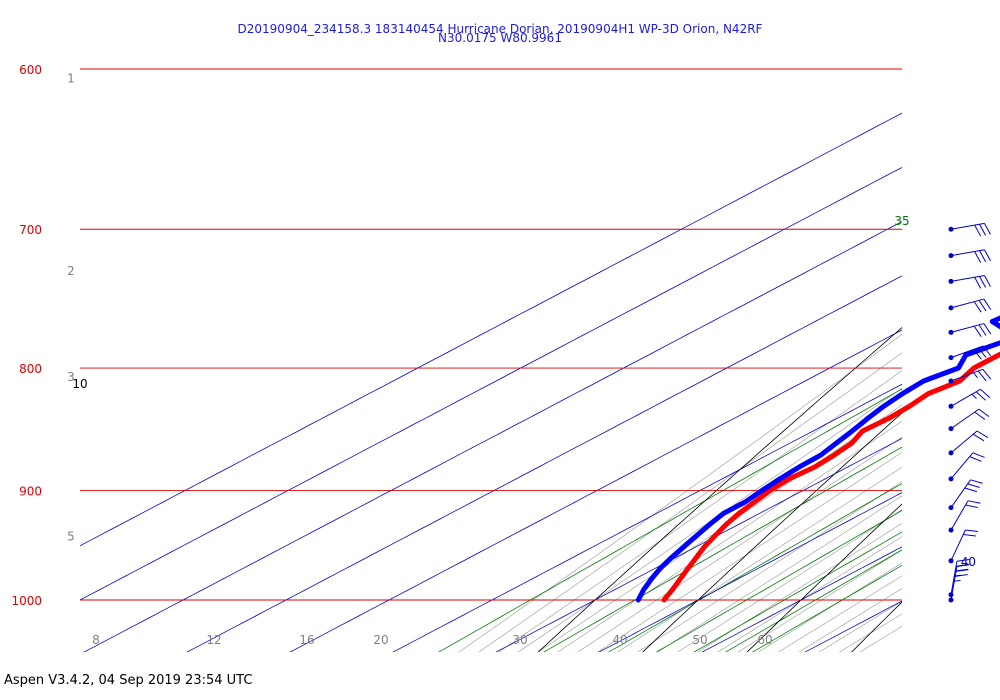 The width and height of the screenshot is (1000, 700). Describe the element at coordinates (500, 38) in the screenshot. I see `chart-location: N30.0175 W80.9961` at that location.